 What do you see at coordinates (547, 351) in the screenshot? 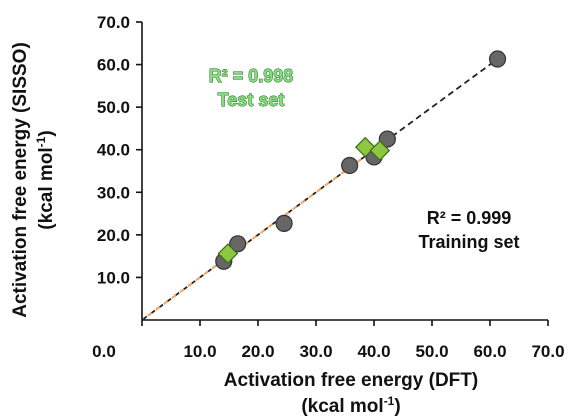
I see `x-tick-label: 70.0` at bounding box center [547, 351].